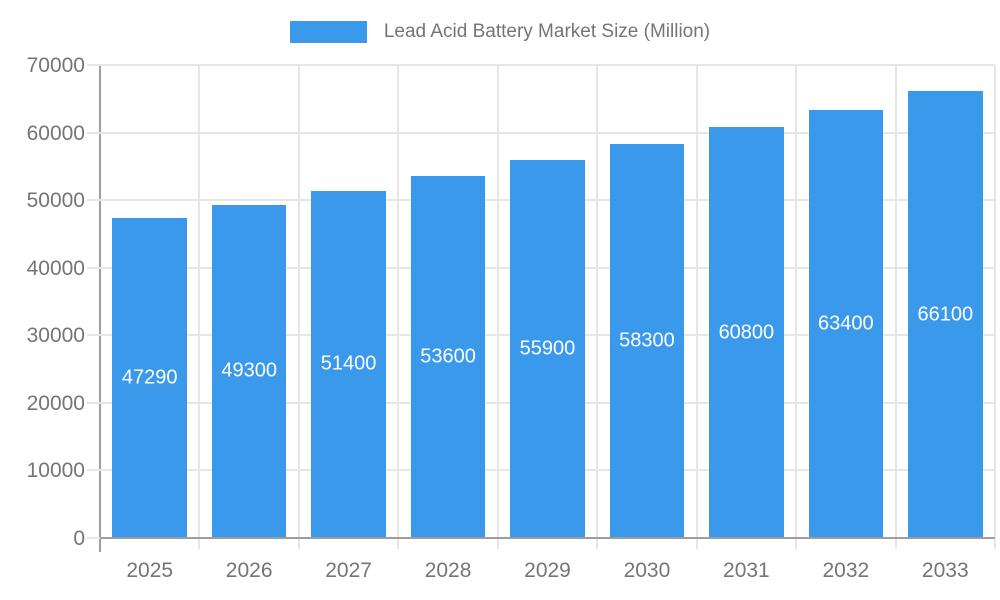  What do you see at coordinates (55, 471) in the screenshot?
I see `y-tick-label: 10000` at bounding box center [55, 471].